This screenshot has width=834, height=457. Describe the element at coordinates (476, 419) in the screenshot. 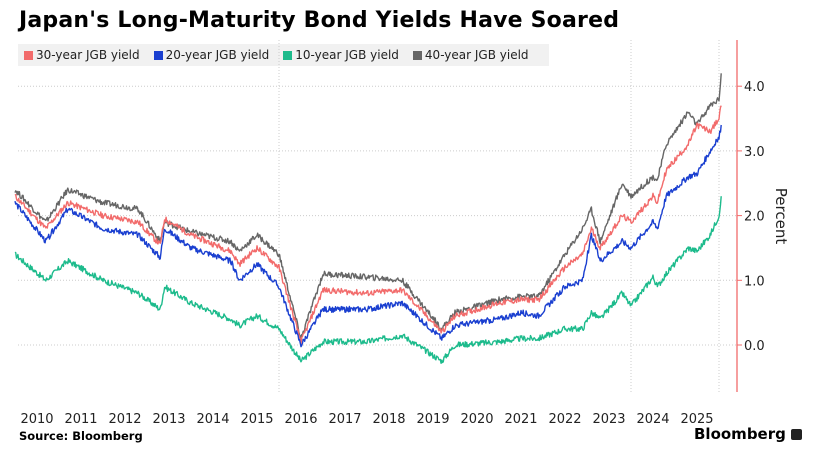

I see `x-tick-label: 2020` at that location.